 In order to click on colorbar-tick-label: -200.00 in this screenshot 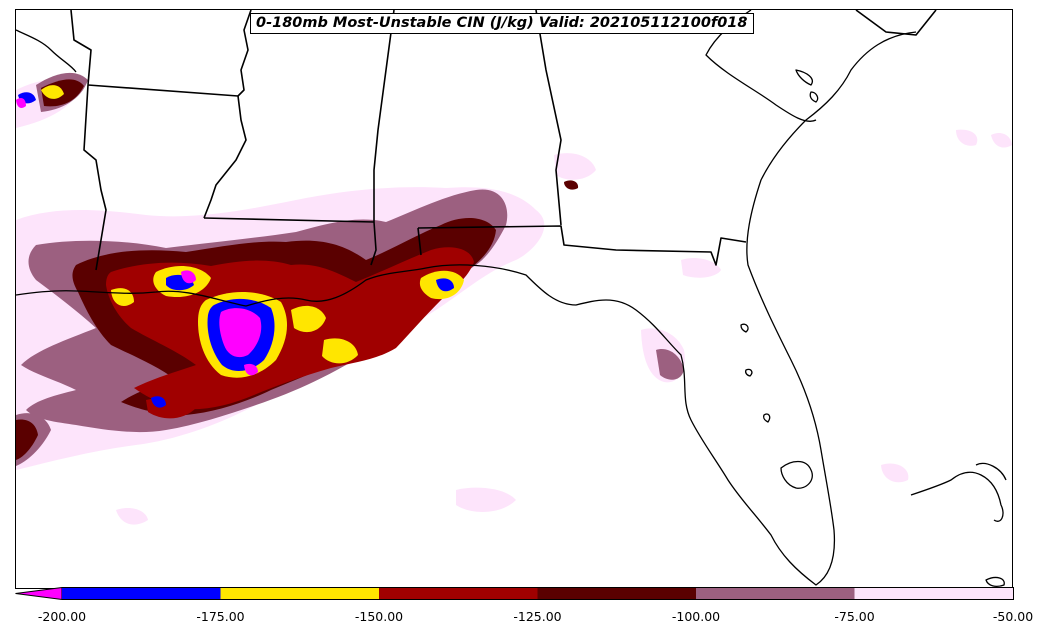, I will do `click(62, 616)`.